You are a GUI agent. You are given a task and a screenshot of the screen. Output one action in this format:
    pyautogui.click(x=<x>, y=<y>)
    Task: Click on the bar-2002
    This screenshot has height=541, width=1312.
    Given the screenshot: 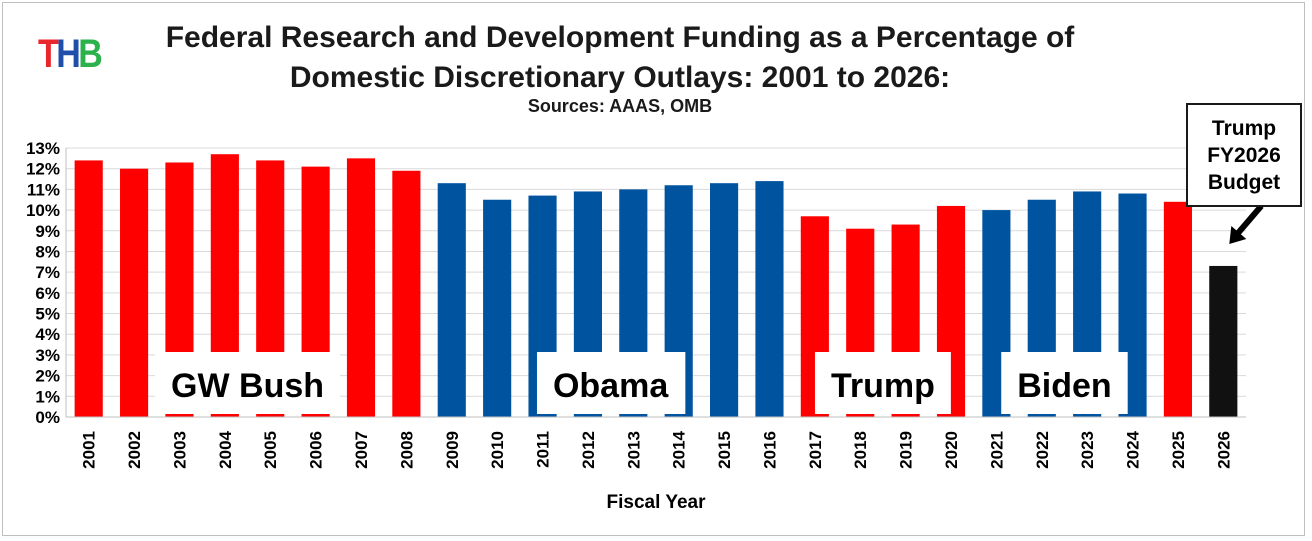 What is the action you would take?
    pyautogui.click(x=134, y=292)
    